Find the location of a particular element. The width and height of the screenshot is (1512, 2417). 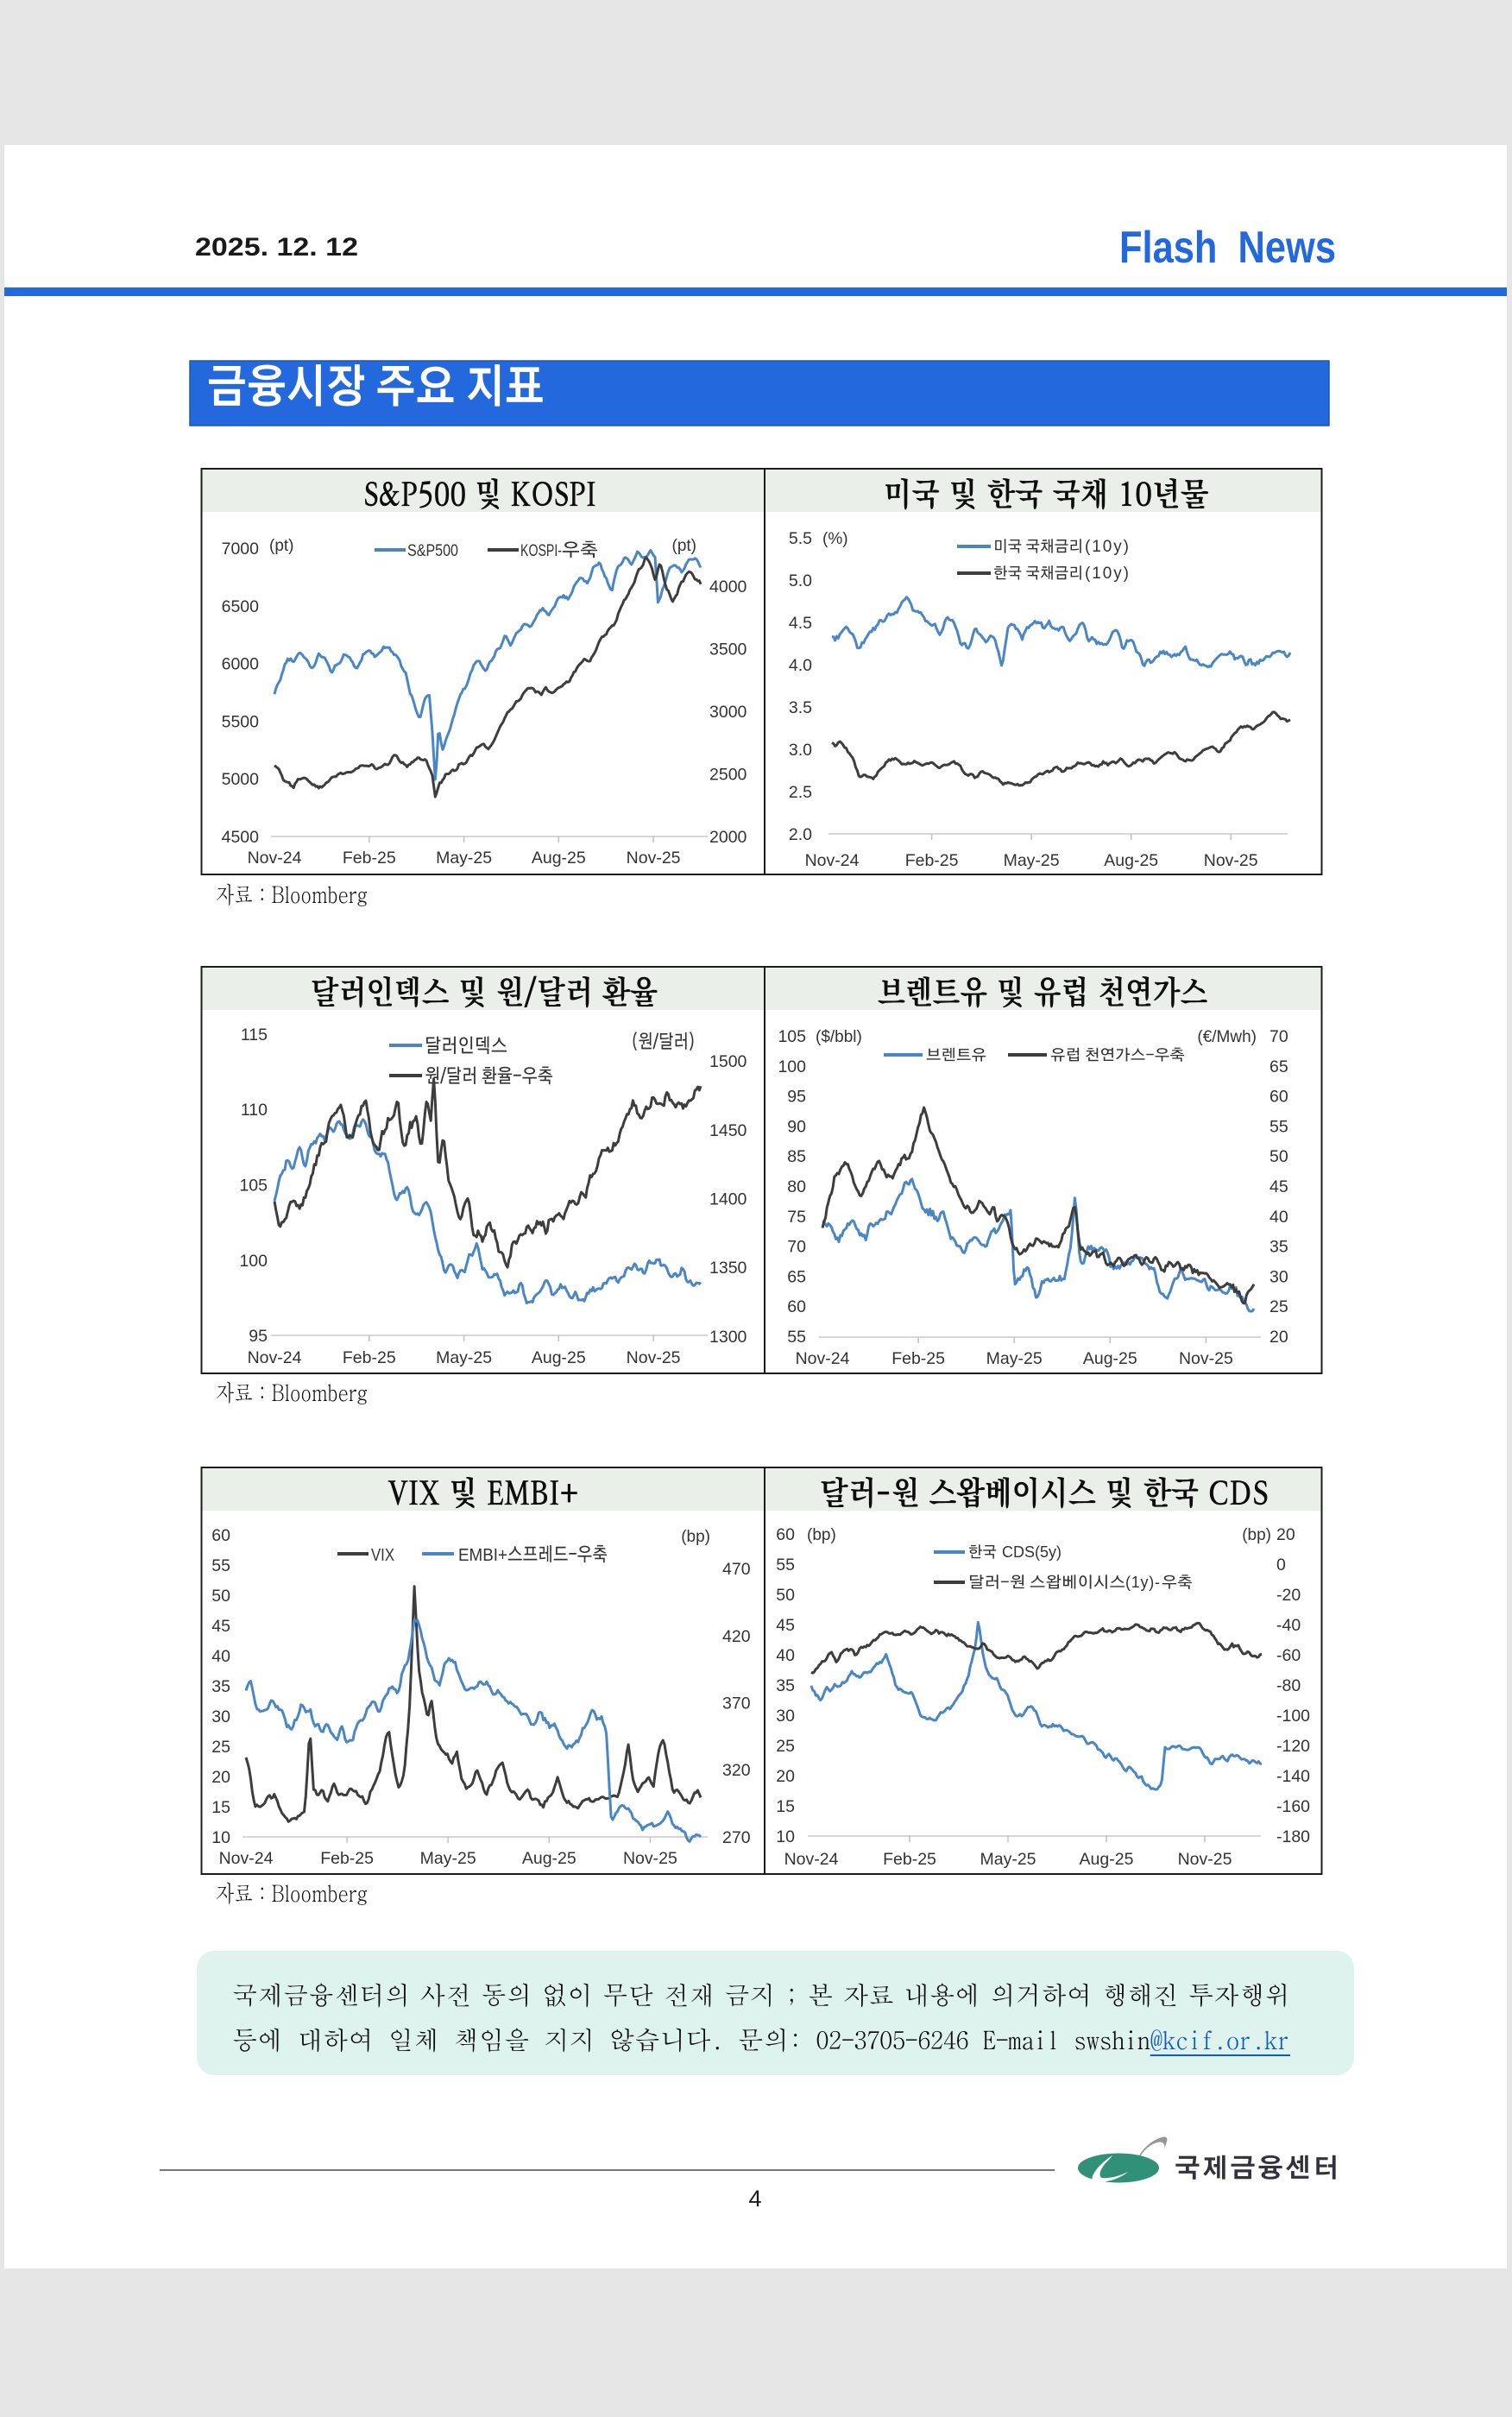

svg-text: -180 is located at coordinates (1293, 1836).